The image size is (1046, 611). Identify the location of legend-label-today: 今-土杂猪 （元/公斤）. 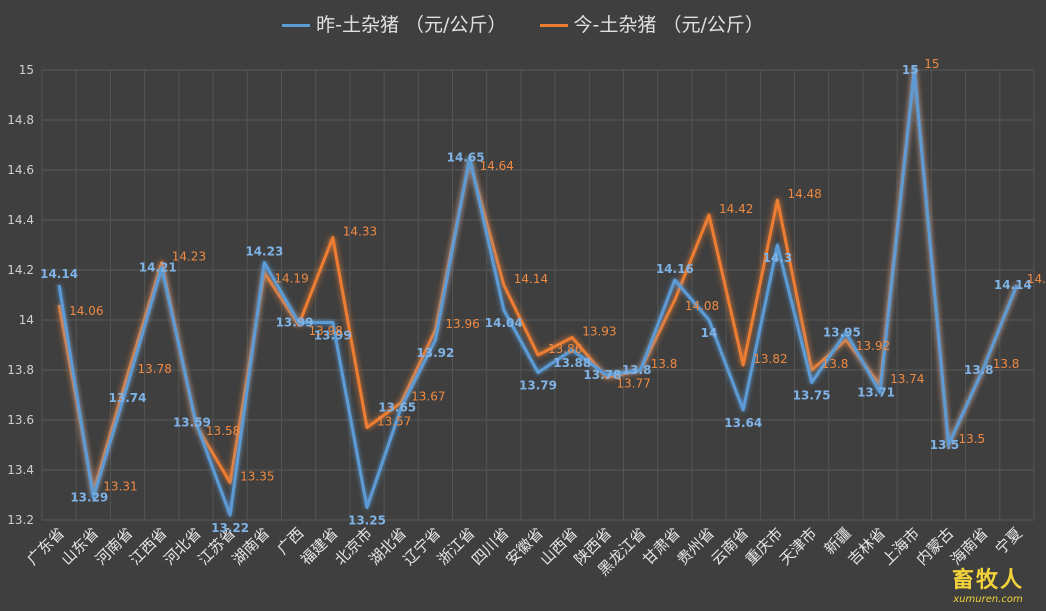
(668, 25).